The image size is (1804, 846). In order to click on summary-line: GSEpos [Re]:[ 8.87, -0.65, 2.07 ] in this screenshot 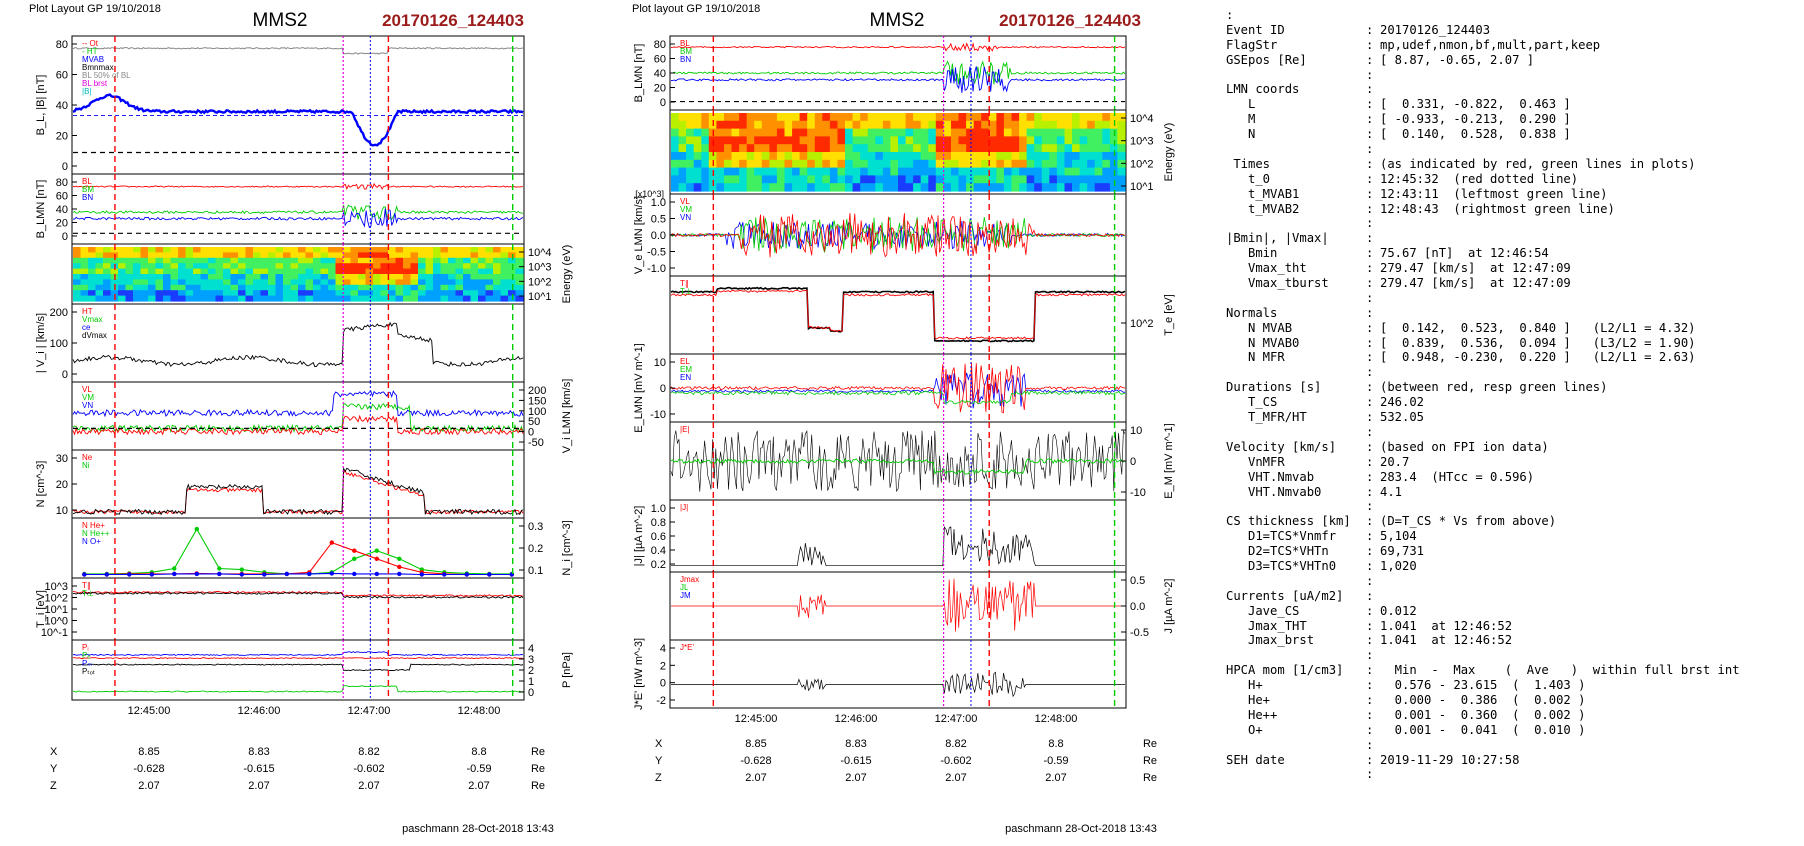, I will do `click(1513, 60)`.